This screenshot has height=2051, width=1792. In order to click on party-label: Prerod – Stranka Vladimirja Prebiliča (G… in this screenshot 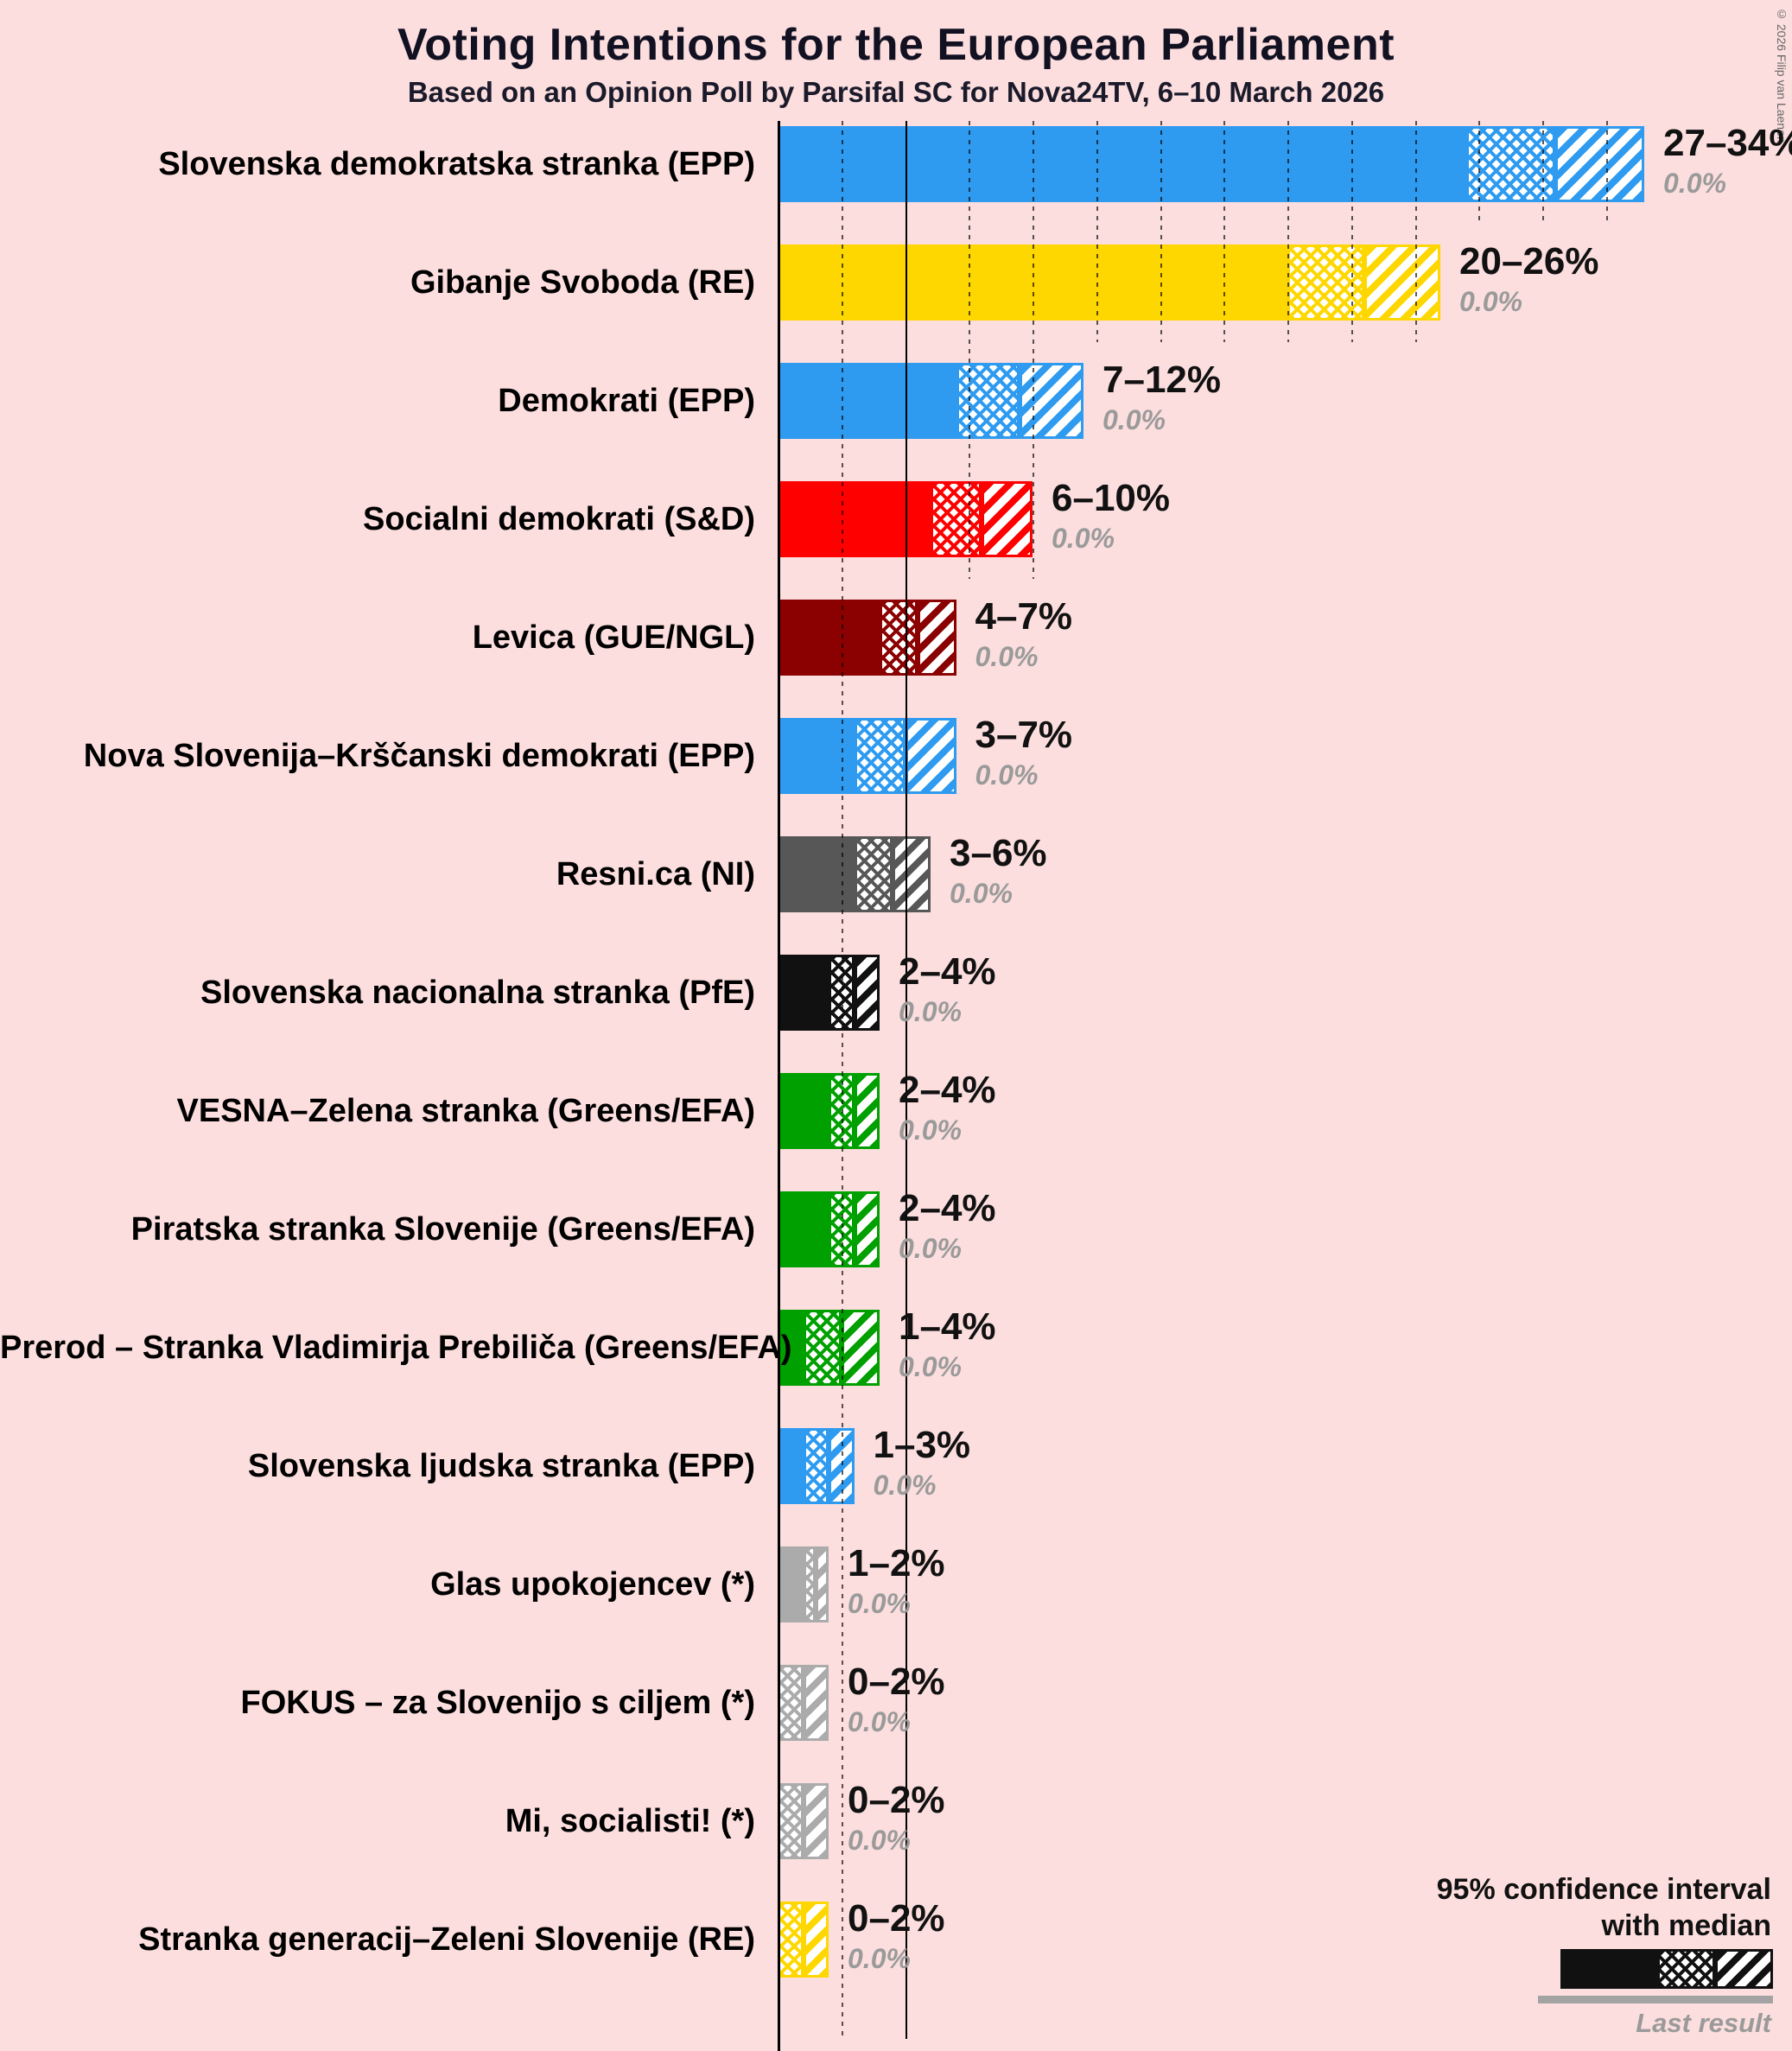, I will do `click(396, 1348)`.